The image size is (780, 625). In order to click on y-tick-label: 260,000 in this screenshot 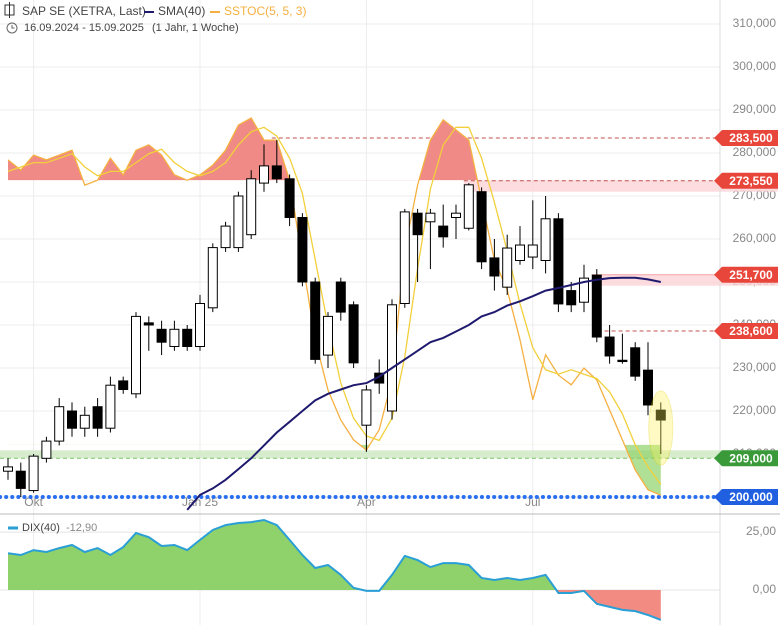, I will do `click(755, 238)`.